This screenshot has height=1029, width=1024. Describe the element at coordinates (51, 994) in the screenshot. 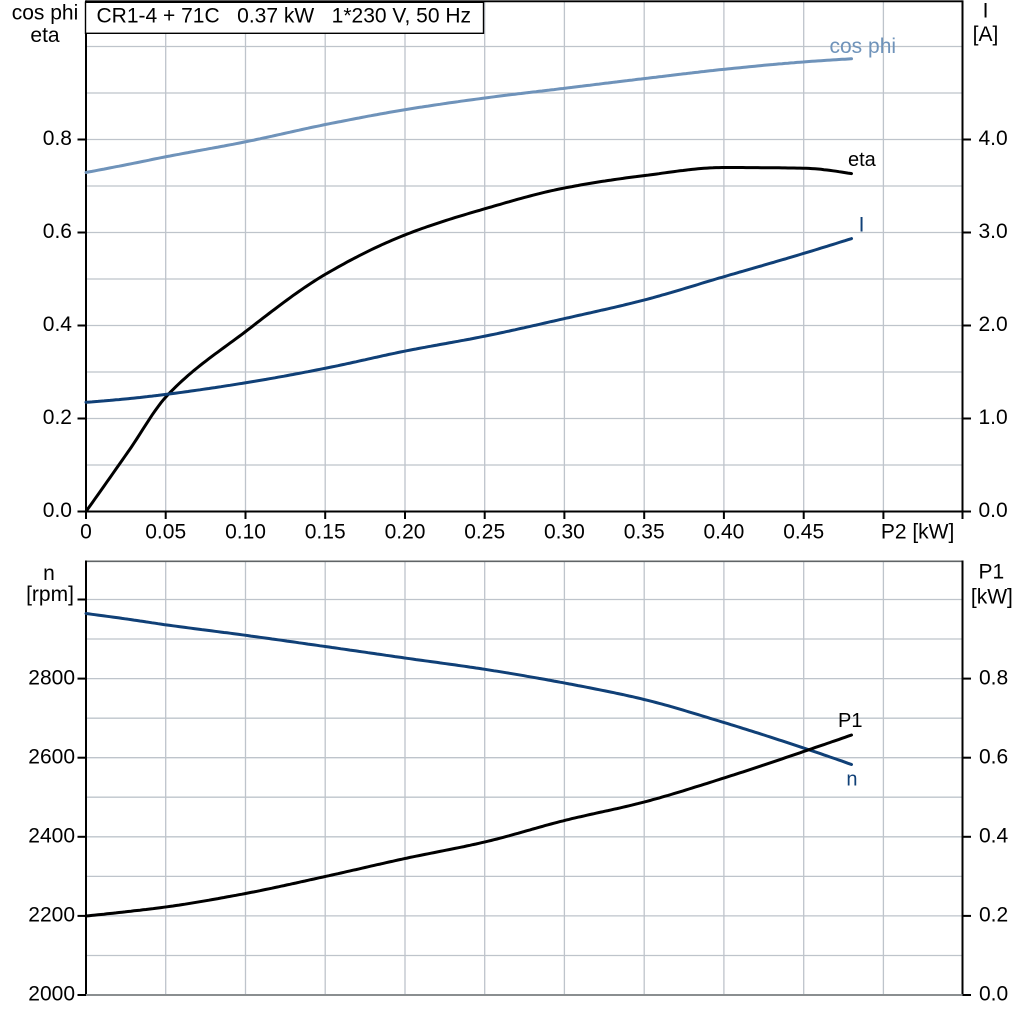

I see `svg-text: 2000` at that location.